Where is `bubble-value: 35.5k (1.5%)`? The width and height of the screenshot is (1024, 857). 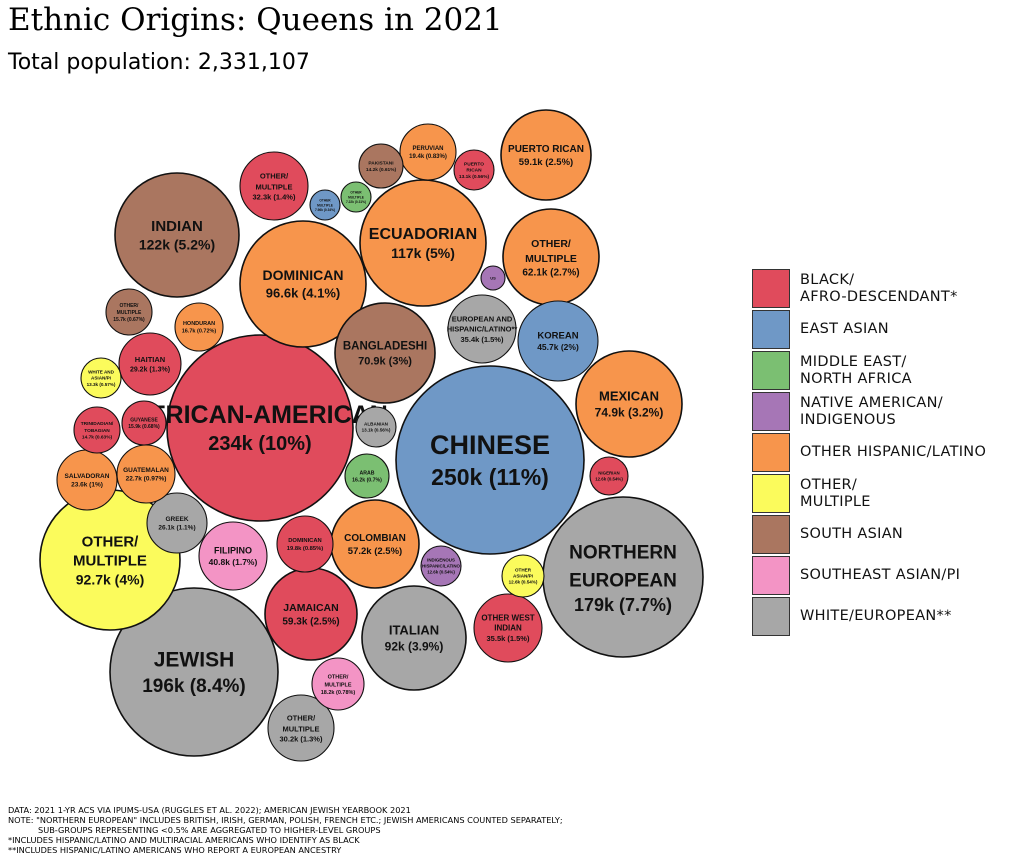 bubble-value: 35.5k (1.5%) is located at coordinates (508, 638).